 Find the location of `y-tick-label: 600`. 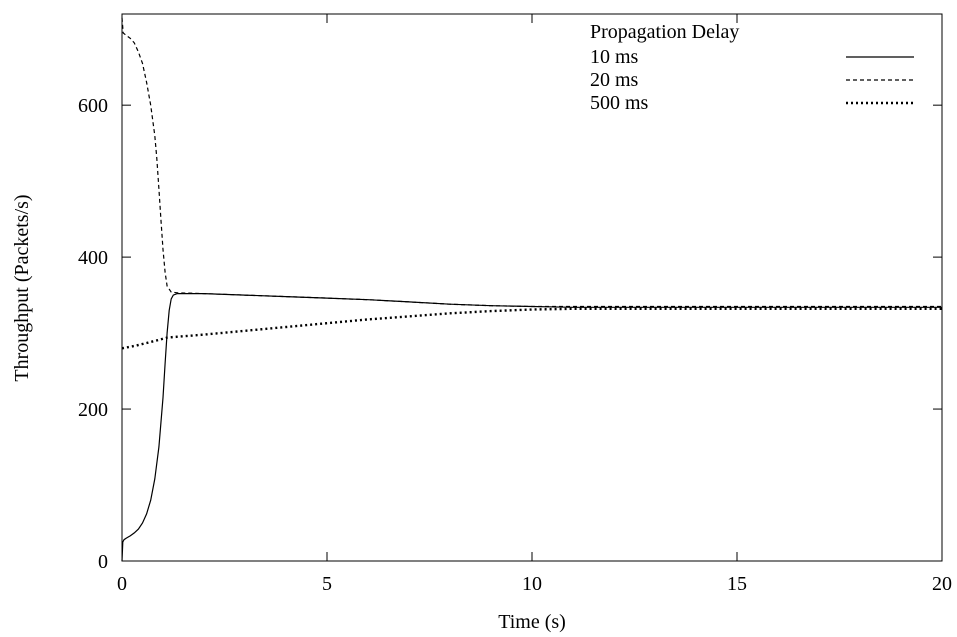

y-tick-label: 600 is located at coordinates (93, 106).